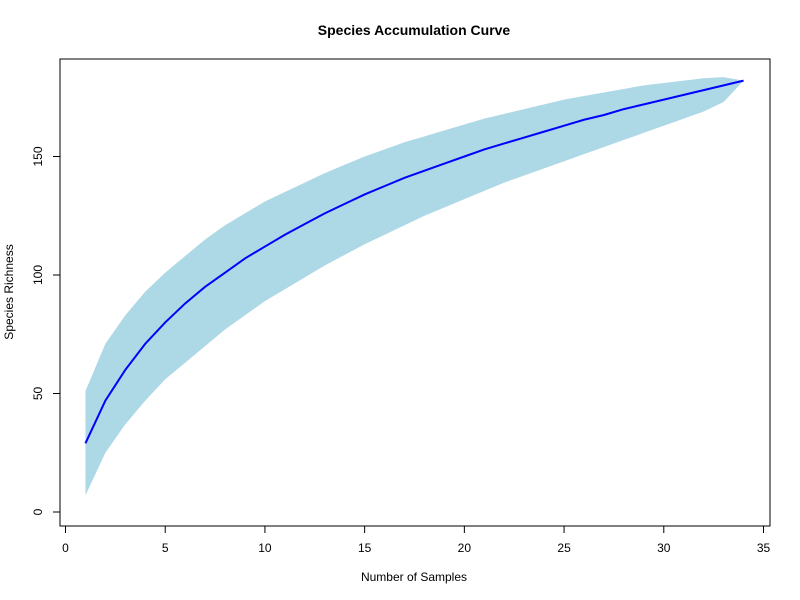 This screenshot has height=600, width=800. What do you see at coordinates (416, 540) in the screenshot?
I see `x-axis: 0 5 10 15 20 25 30 35` at bounding box center [416, 540].